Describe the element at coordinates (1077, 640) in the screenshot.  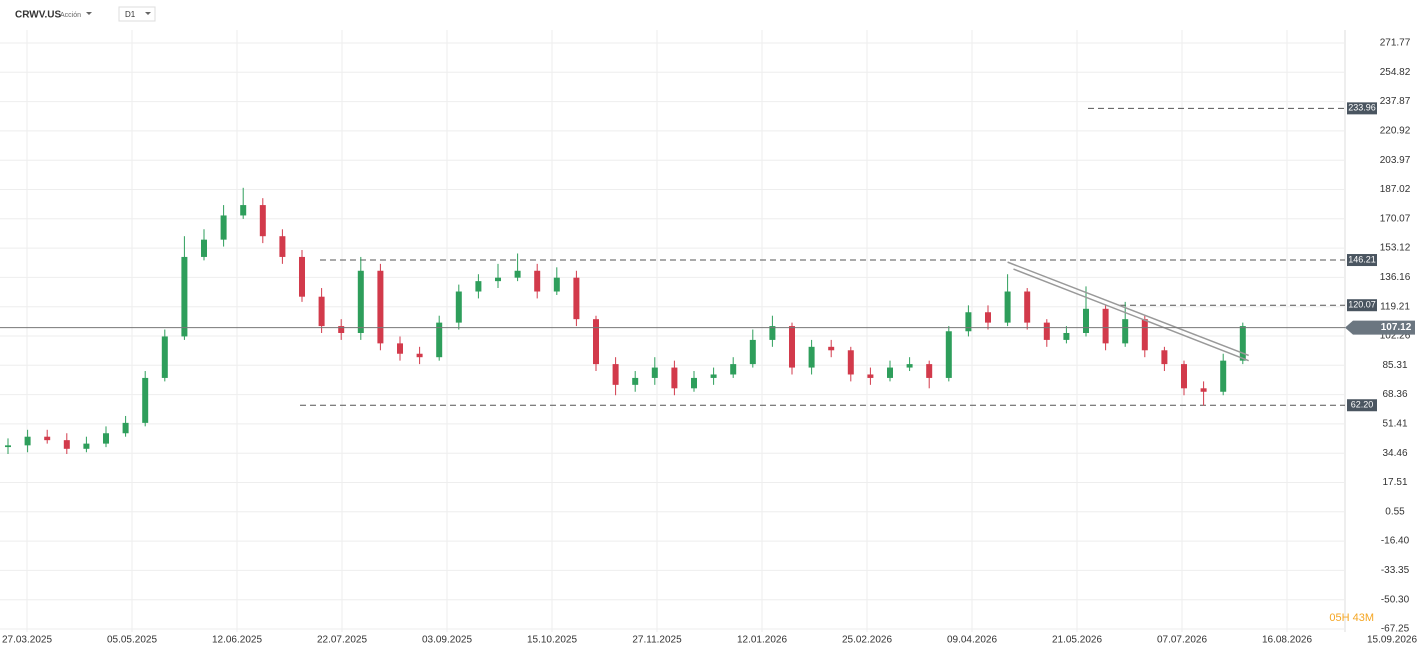
I see `x-tick-label: 21.05.2026` at that location.